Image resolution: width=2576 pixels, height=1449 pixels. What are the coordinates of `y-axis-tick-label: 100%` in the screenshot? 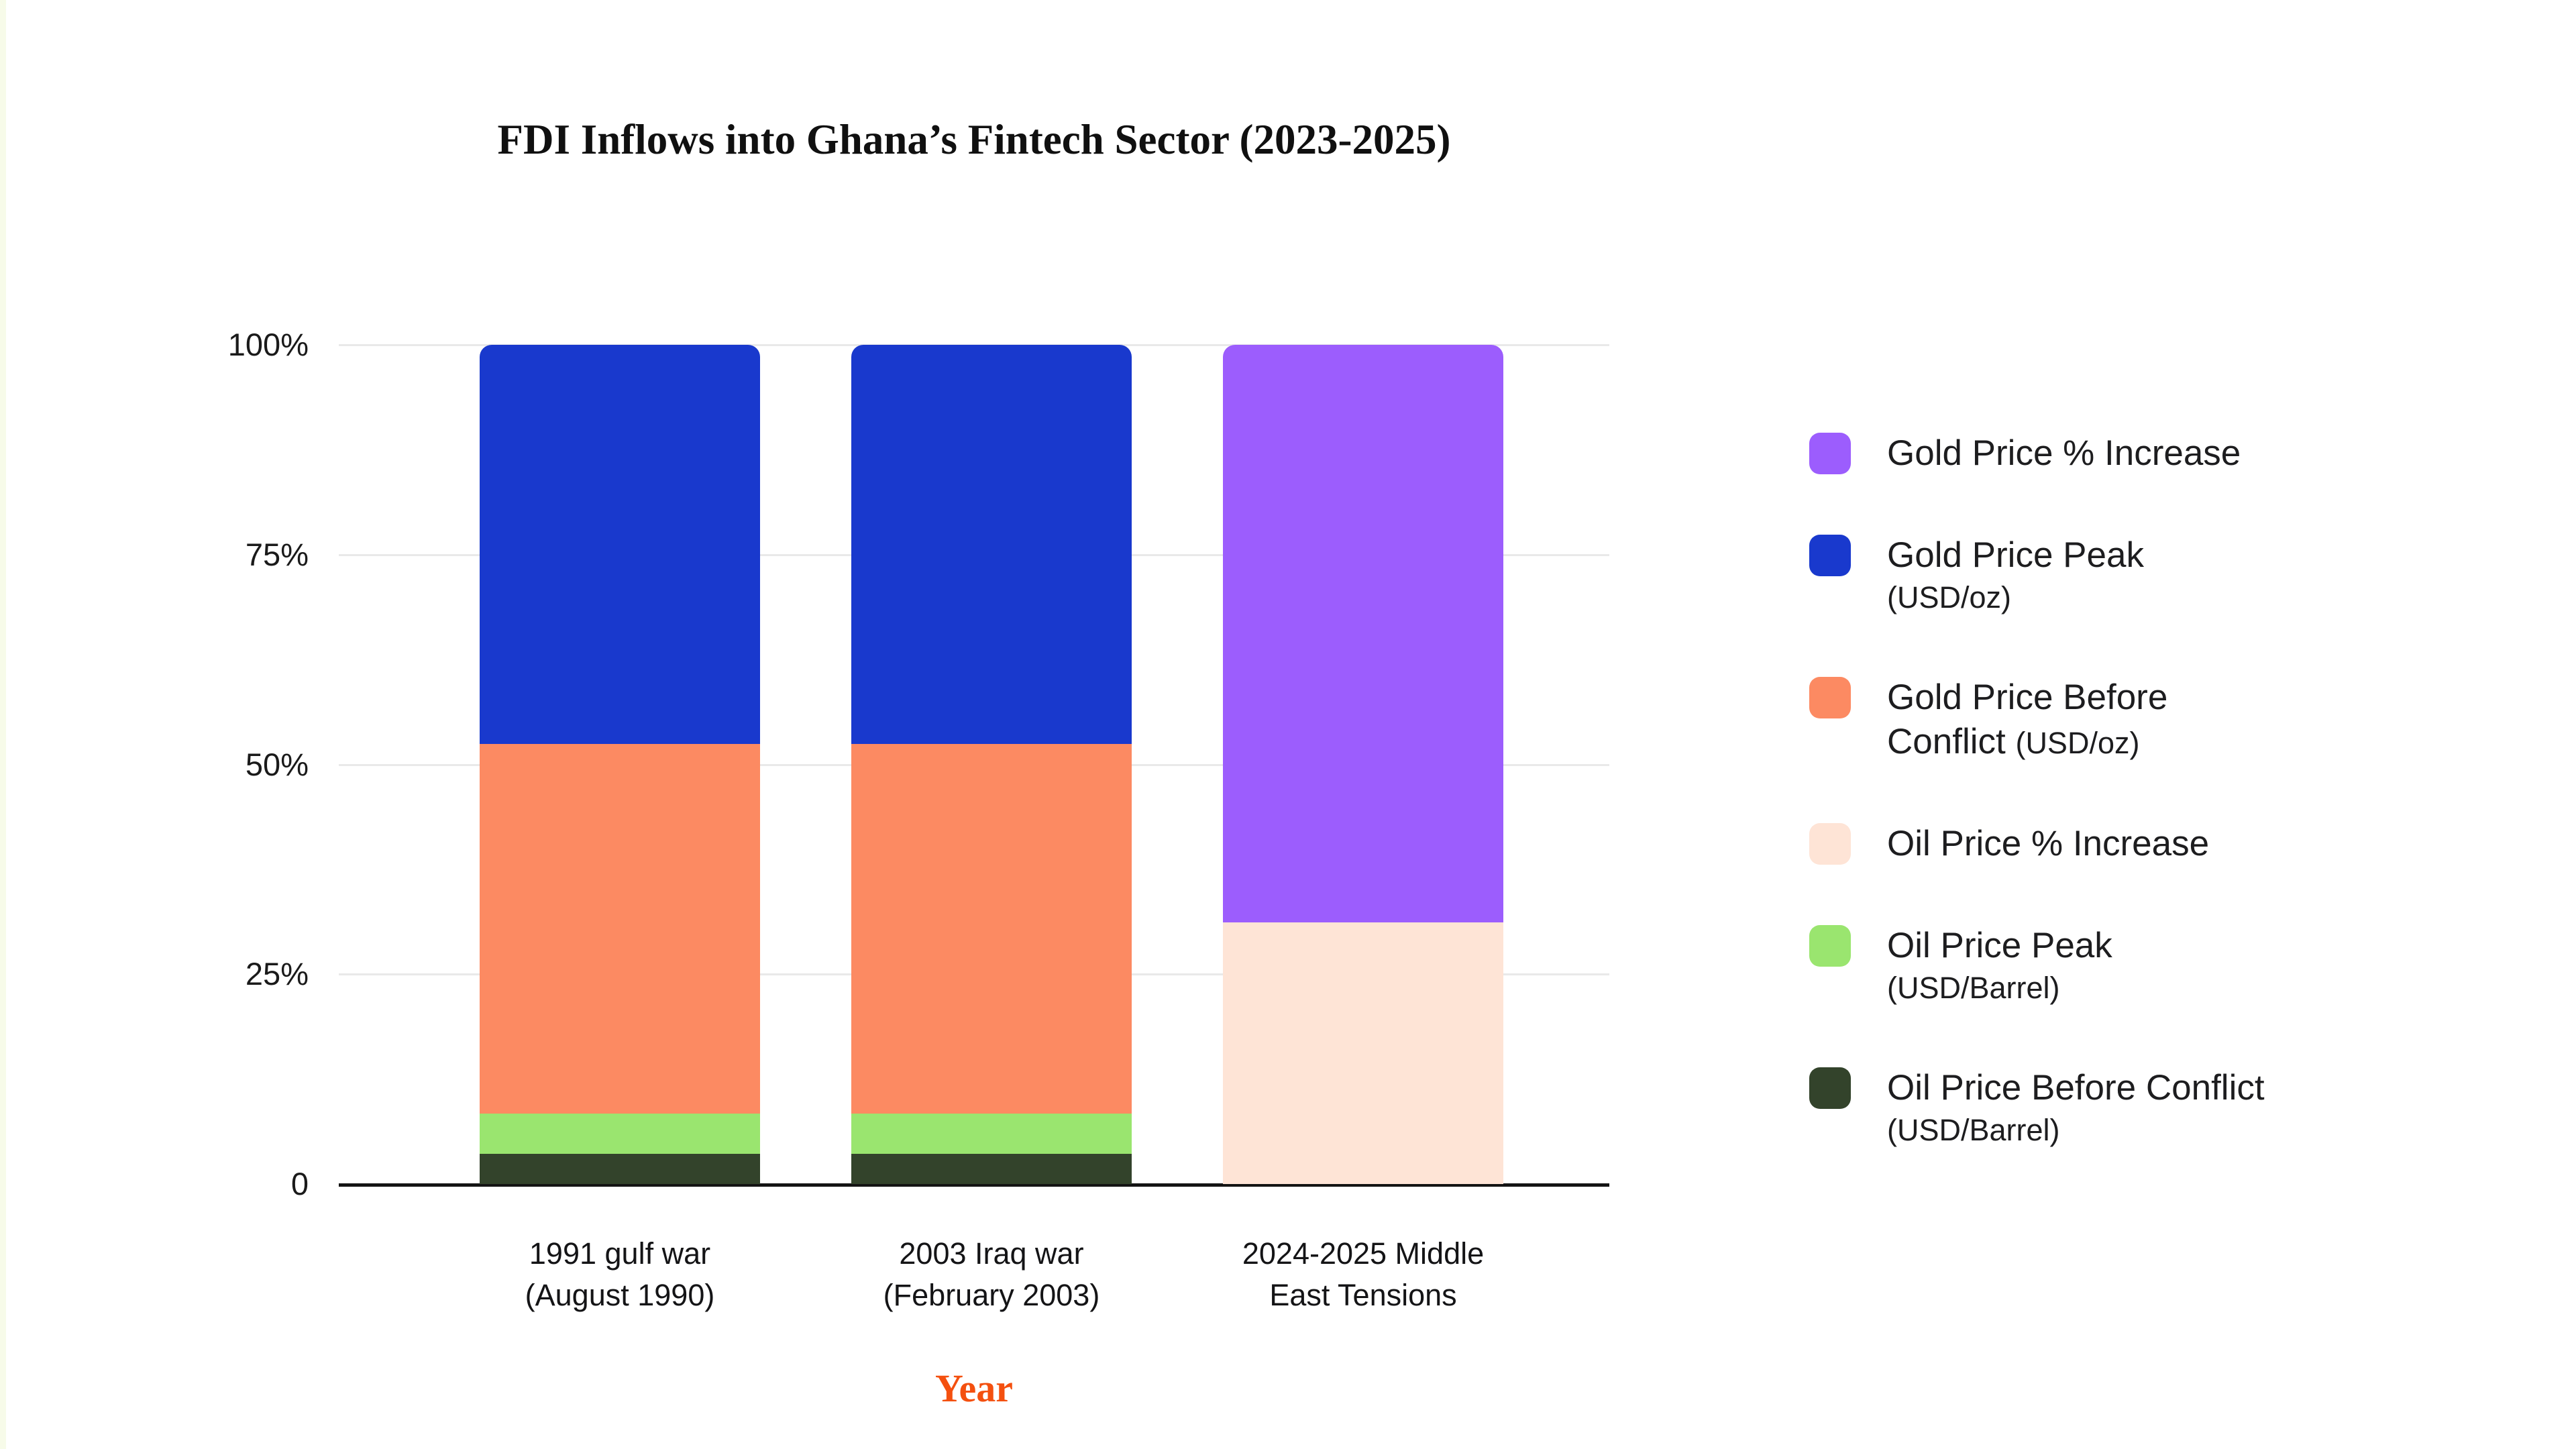 It's located at (268, 344).